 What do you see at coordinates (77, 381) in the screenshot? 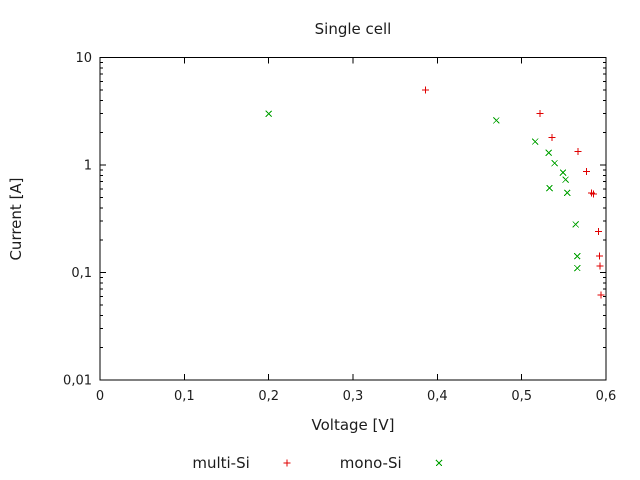
I see `y-tick-label: 0,01` at bounding box center [77, 381].